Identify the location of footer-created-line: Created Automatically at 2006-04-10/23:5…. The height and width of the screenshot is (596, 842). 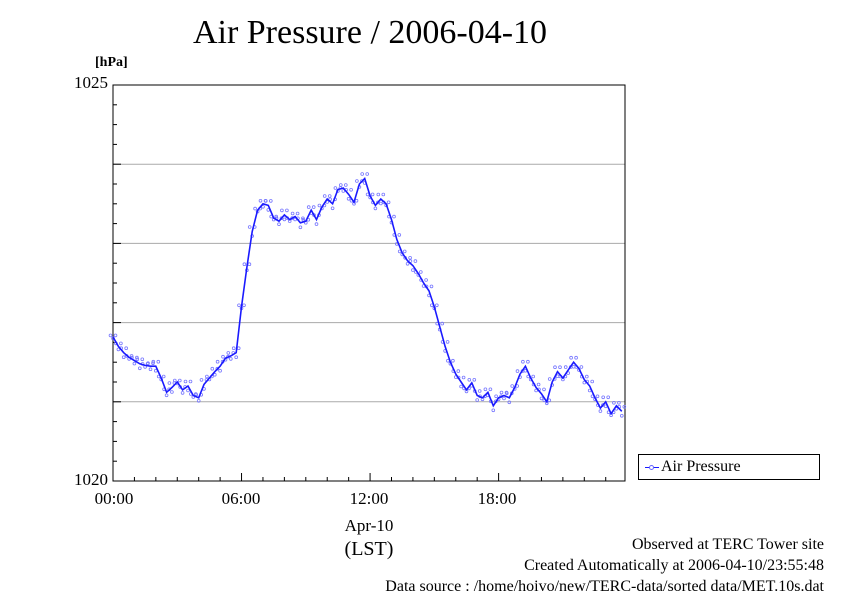
(674, 565).